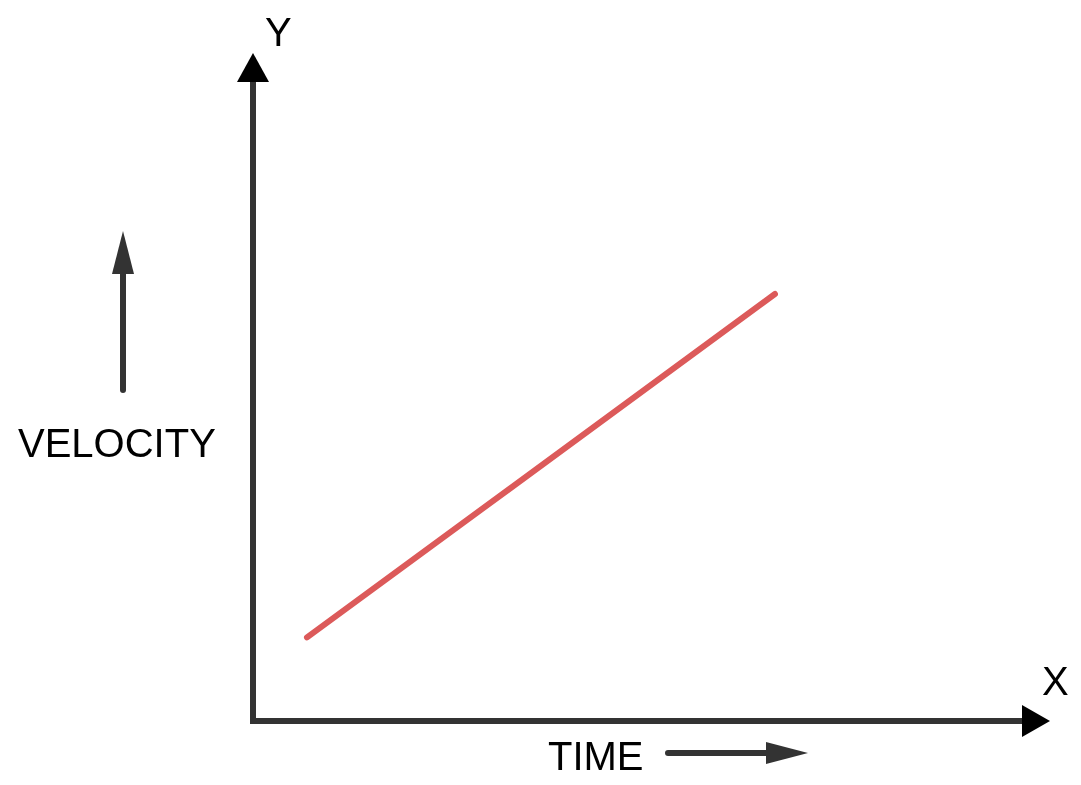  What do you see at coordinates (1055, 681) in the screenshot?
I see `text: X` at bounding box center [1055, 681].